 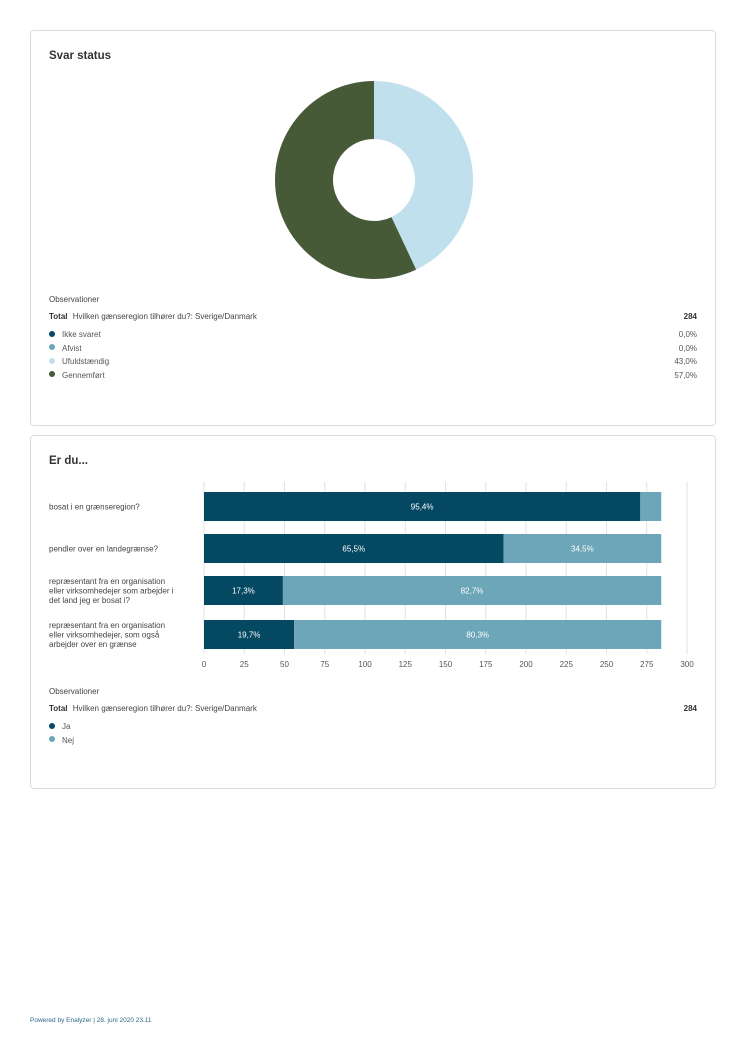 What do you see at coordinates (406, 664) in the screenshot?
I see `x-tick-label: 125` at bounding box center [406, 664].